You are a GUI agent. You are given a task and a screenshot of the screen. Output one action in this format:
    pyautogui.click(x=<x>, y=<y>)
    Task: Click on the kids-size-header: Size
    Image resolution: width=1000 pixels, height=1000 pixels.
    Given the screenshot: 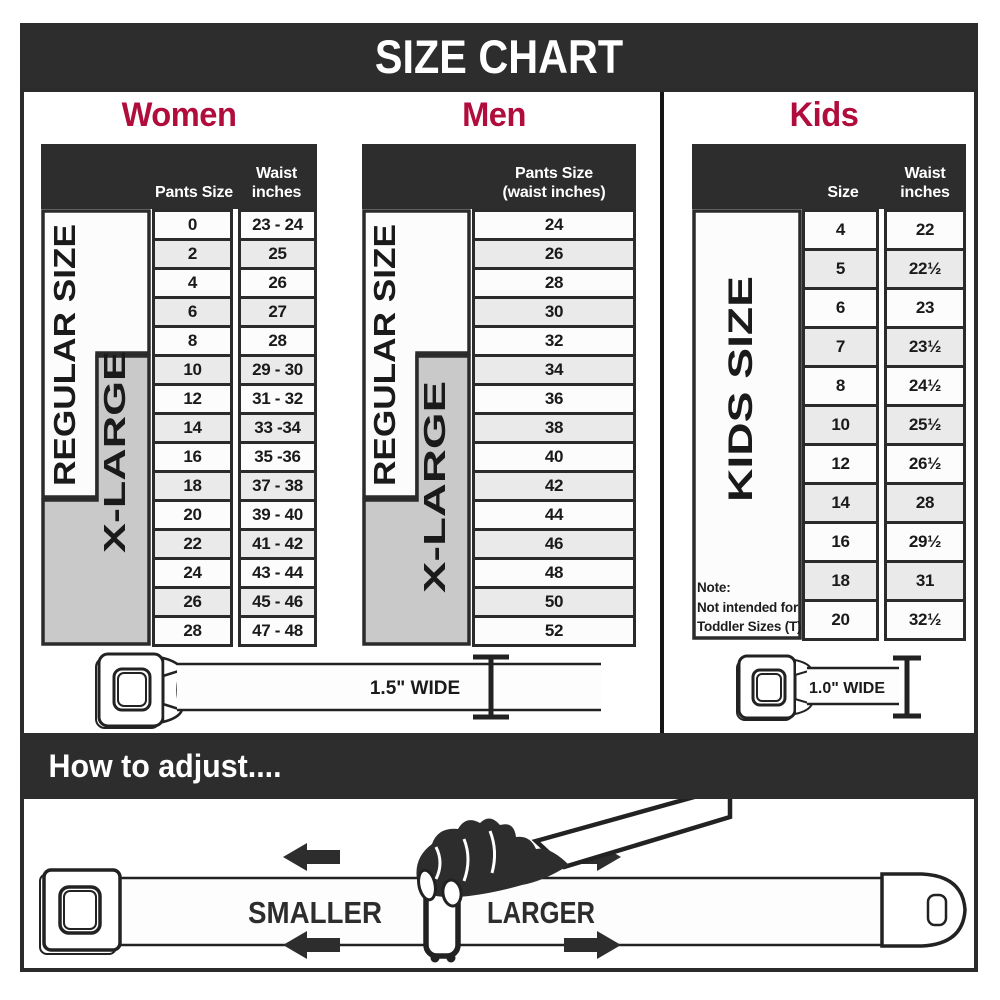 What is the action you would take?
    pyautogui.click(x=843, y=192)
    